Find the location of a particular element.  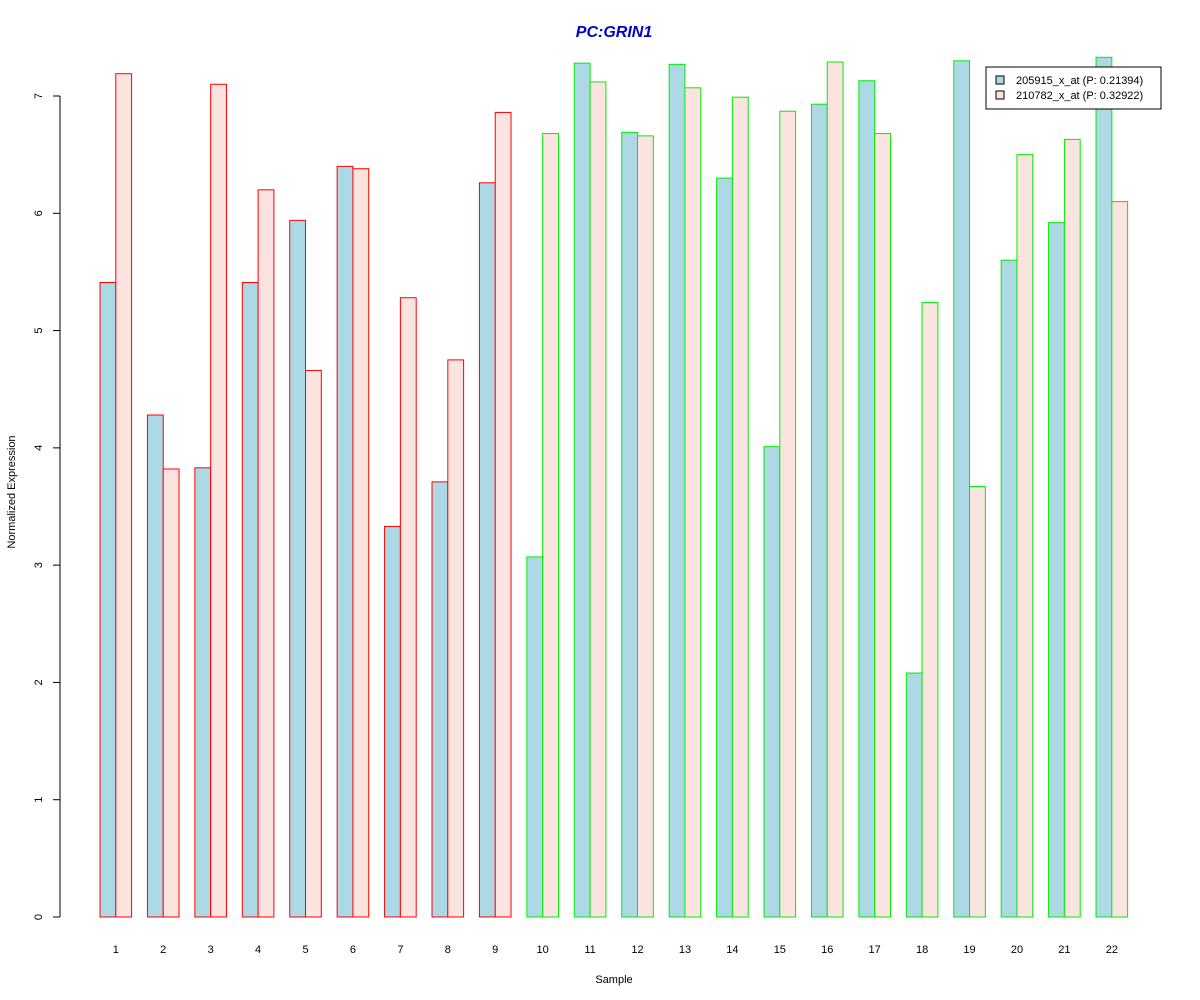

x-tick-label: 8 is located at coordinates (448, 950).